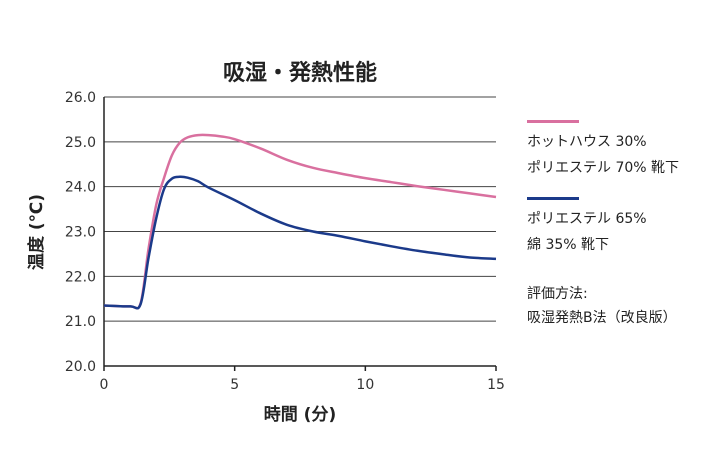  What do you see at coordinates (365, 385) in the screenshot?
I see `x-tick-label: 10` at bounding box center [365, 385].